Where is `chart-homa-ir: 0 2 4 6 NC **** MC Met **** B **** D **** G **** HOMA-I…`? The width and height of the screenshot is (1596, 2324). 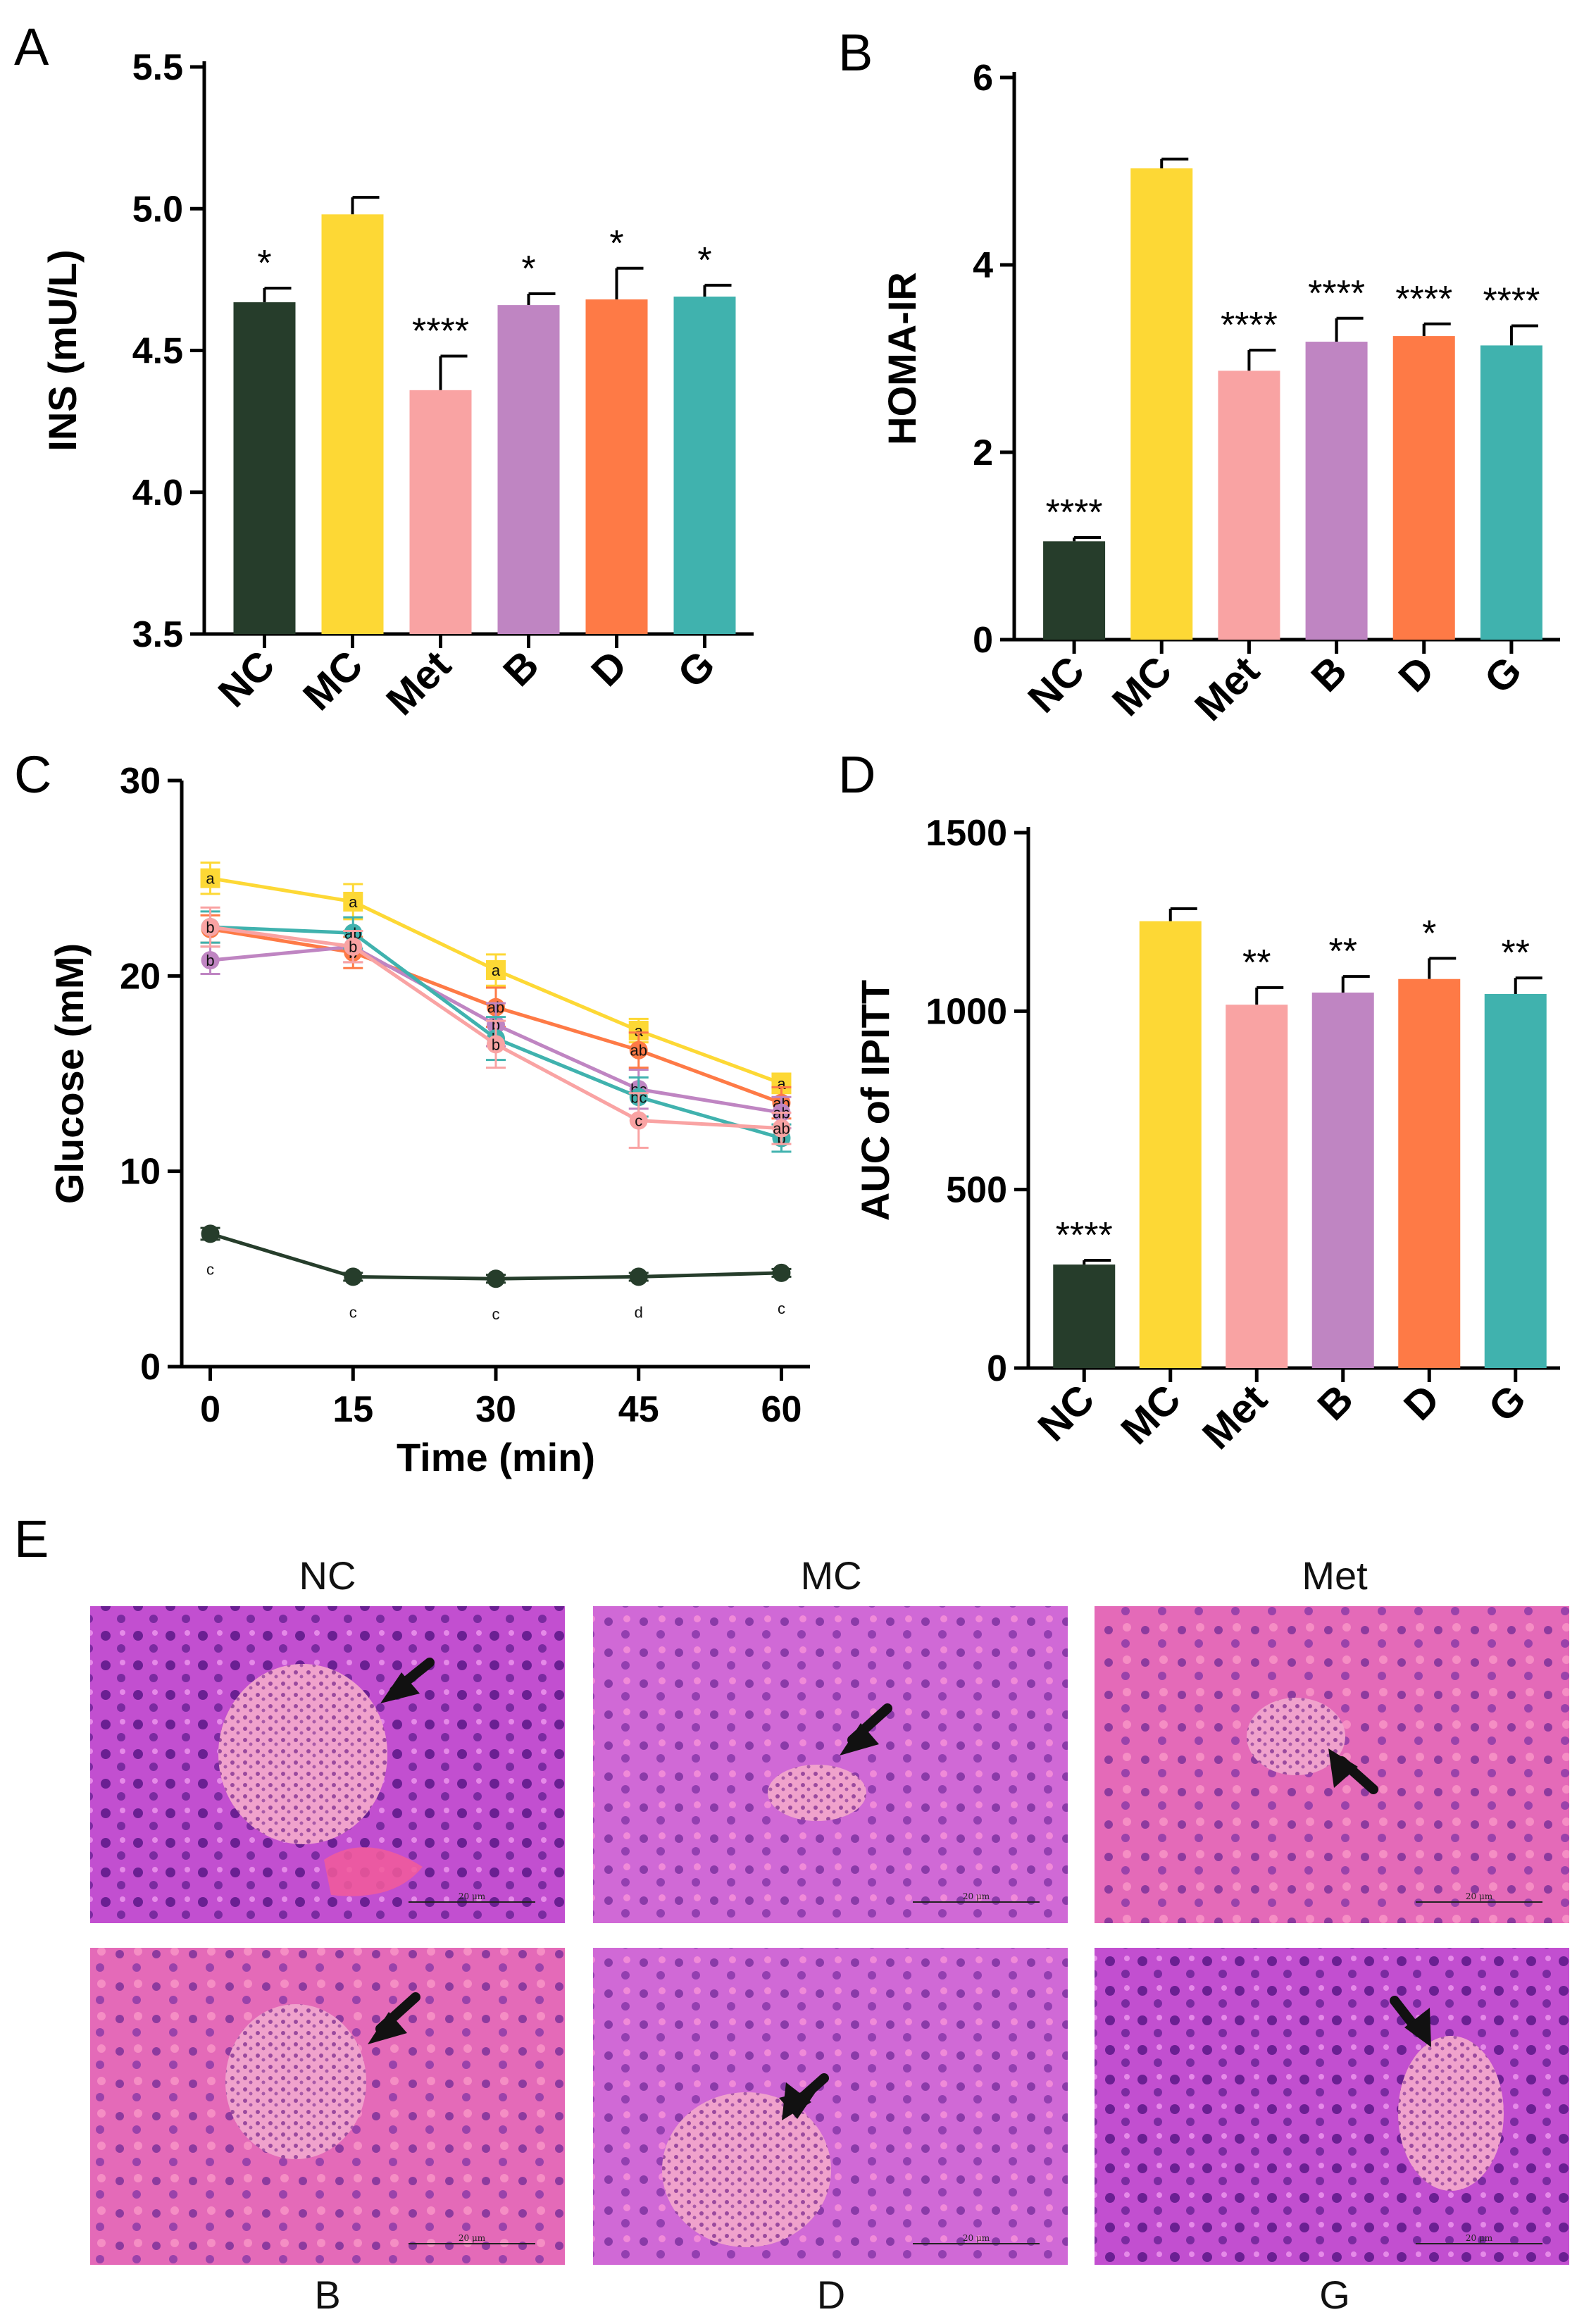 chart-homa-ir: 0 2 4 6 NC **** MC Met **** B **** D **** G **** HOMA-I… is located at coordinates (1220, 394).